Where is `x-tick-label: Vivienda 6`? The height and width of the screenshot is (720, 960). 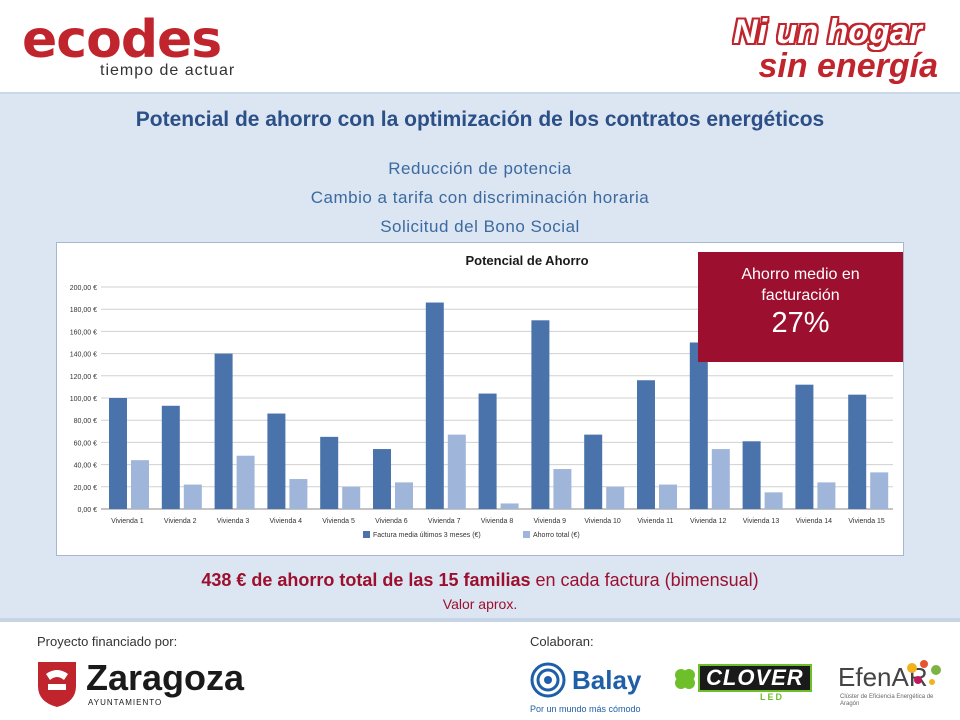 x-tick-label: Vivienda 6 is located at coordinates (391, 521).